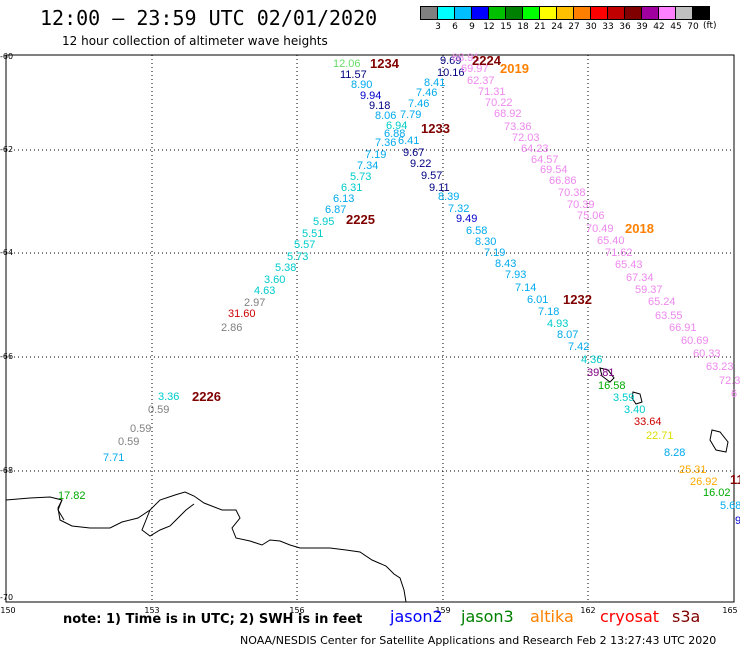 Image resolution: width=740 pixels, height=650 pixels. What do you see at coordinates (608, 27) in the screenshot?
I see `colorbar-label: 33` at bounding box center [608, 27].